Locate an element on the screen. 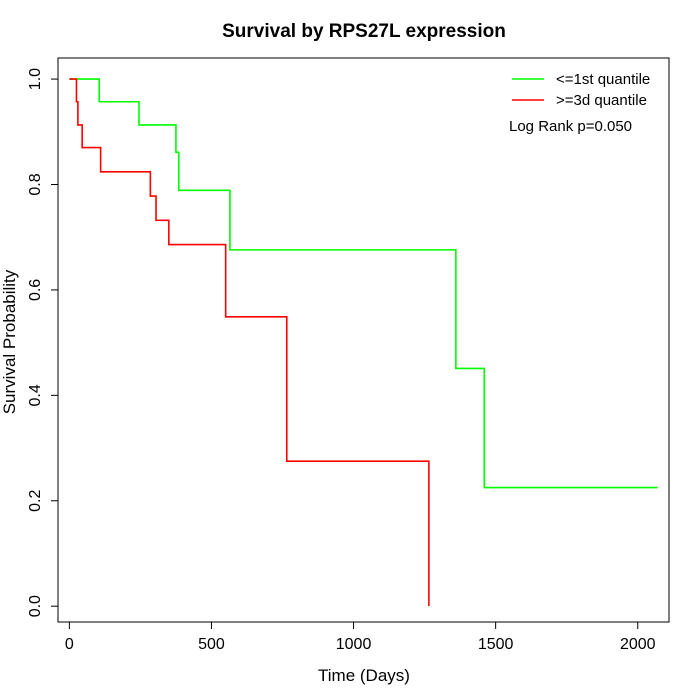  legend: <=1st quantile >=3d quantile is located at coordinates (581, 90).